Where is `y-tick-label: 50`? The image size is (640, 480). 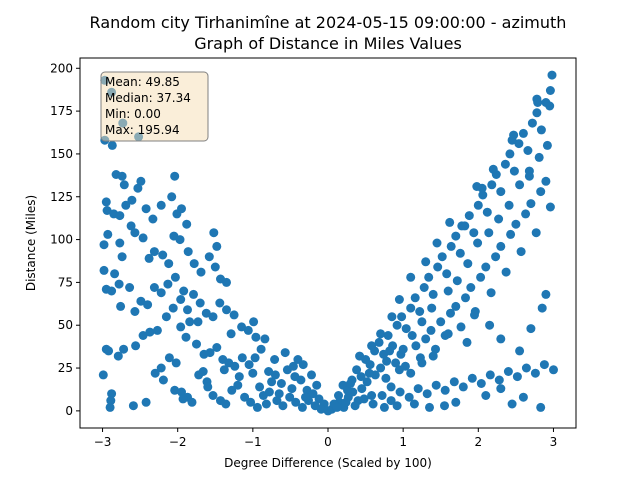 y-tick-label: 50 is located at coordinates (65, 325).